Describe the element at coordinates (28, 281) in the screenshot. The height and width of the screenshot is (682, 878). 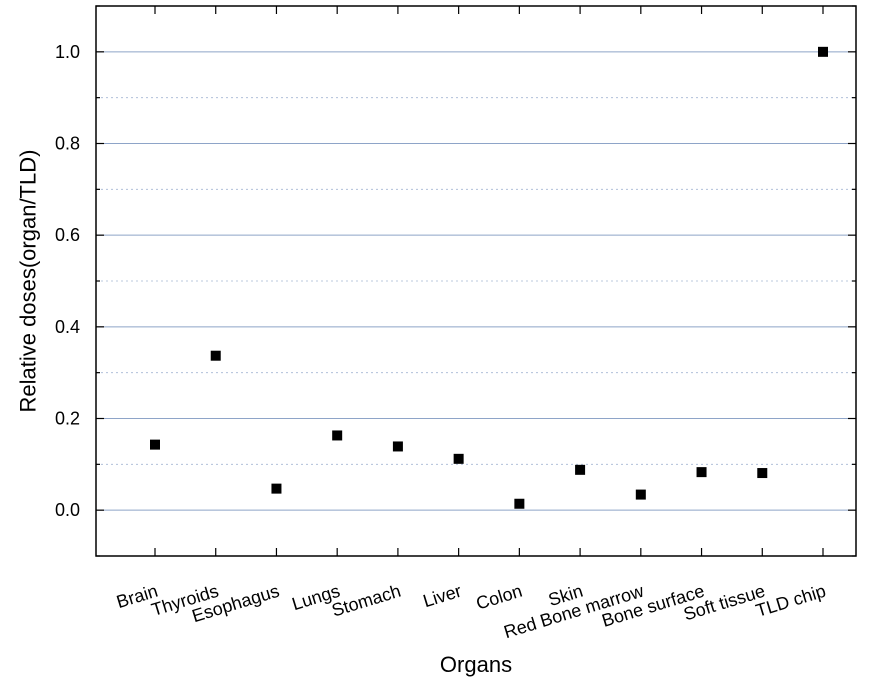
I see `y-axis-title: Relative doses(organ/TLD)` at that location.